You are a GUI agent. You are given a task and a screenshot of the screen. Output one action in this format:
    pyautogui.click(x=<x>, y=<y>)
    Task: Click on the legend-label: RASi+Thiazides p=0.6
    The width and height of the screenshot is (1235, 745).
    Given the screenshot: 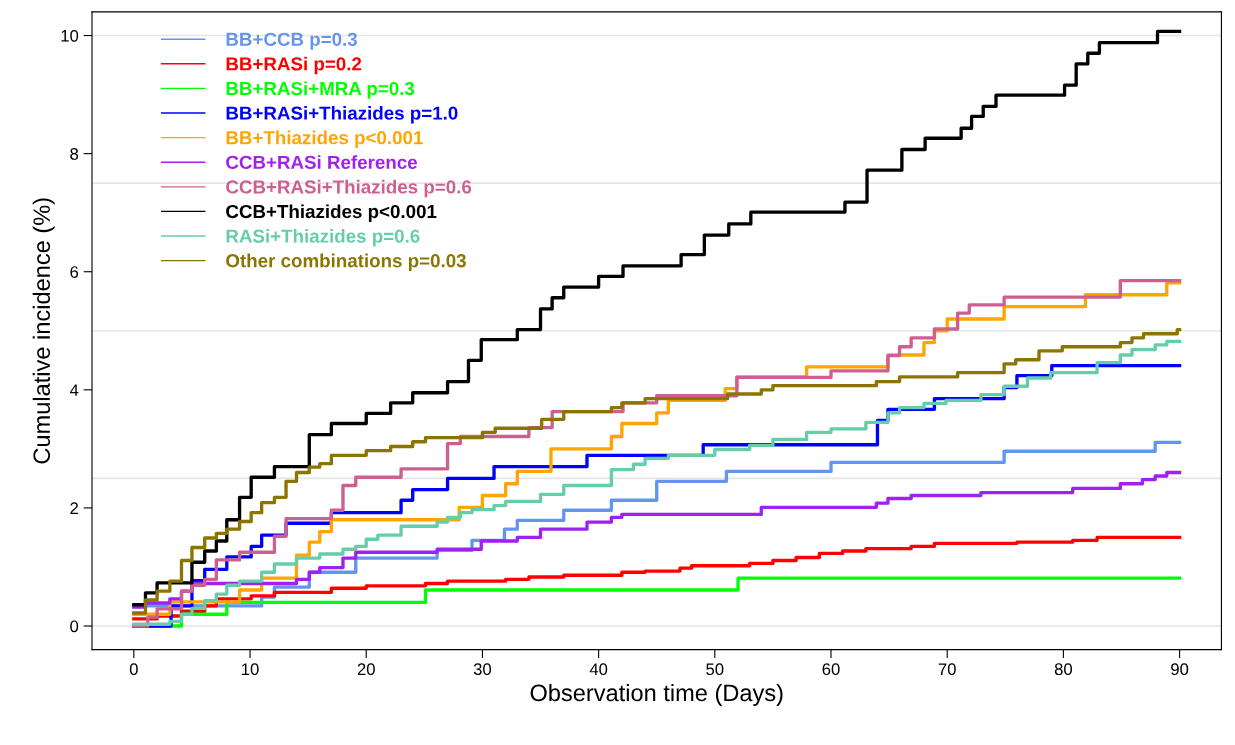 What is the action you would take?
    pyautogui.click(x=323, y=238)
    